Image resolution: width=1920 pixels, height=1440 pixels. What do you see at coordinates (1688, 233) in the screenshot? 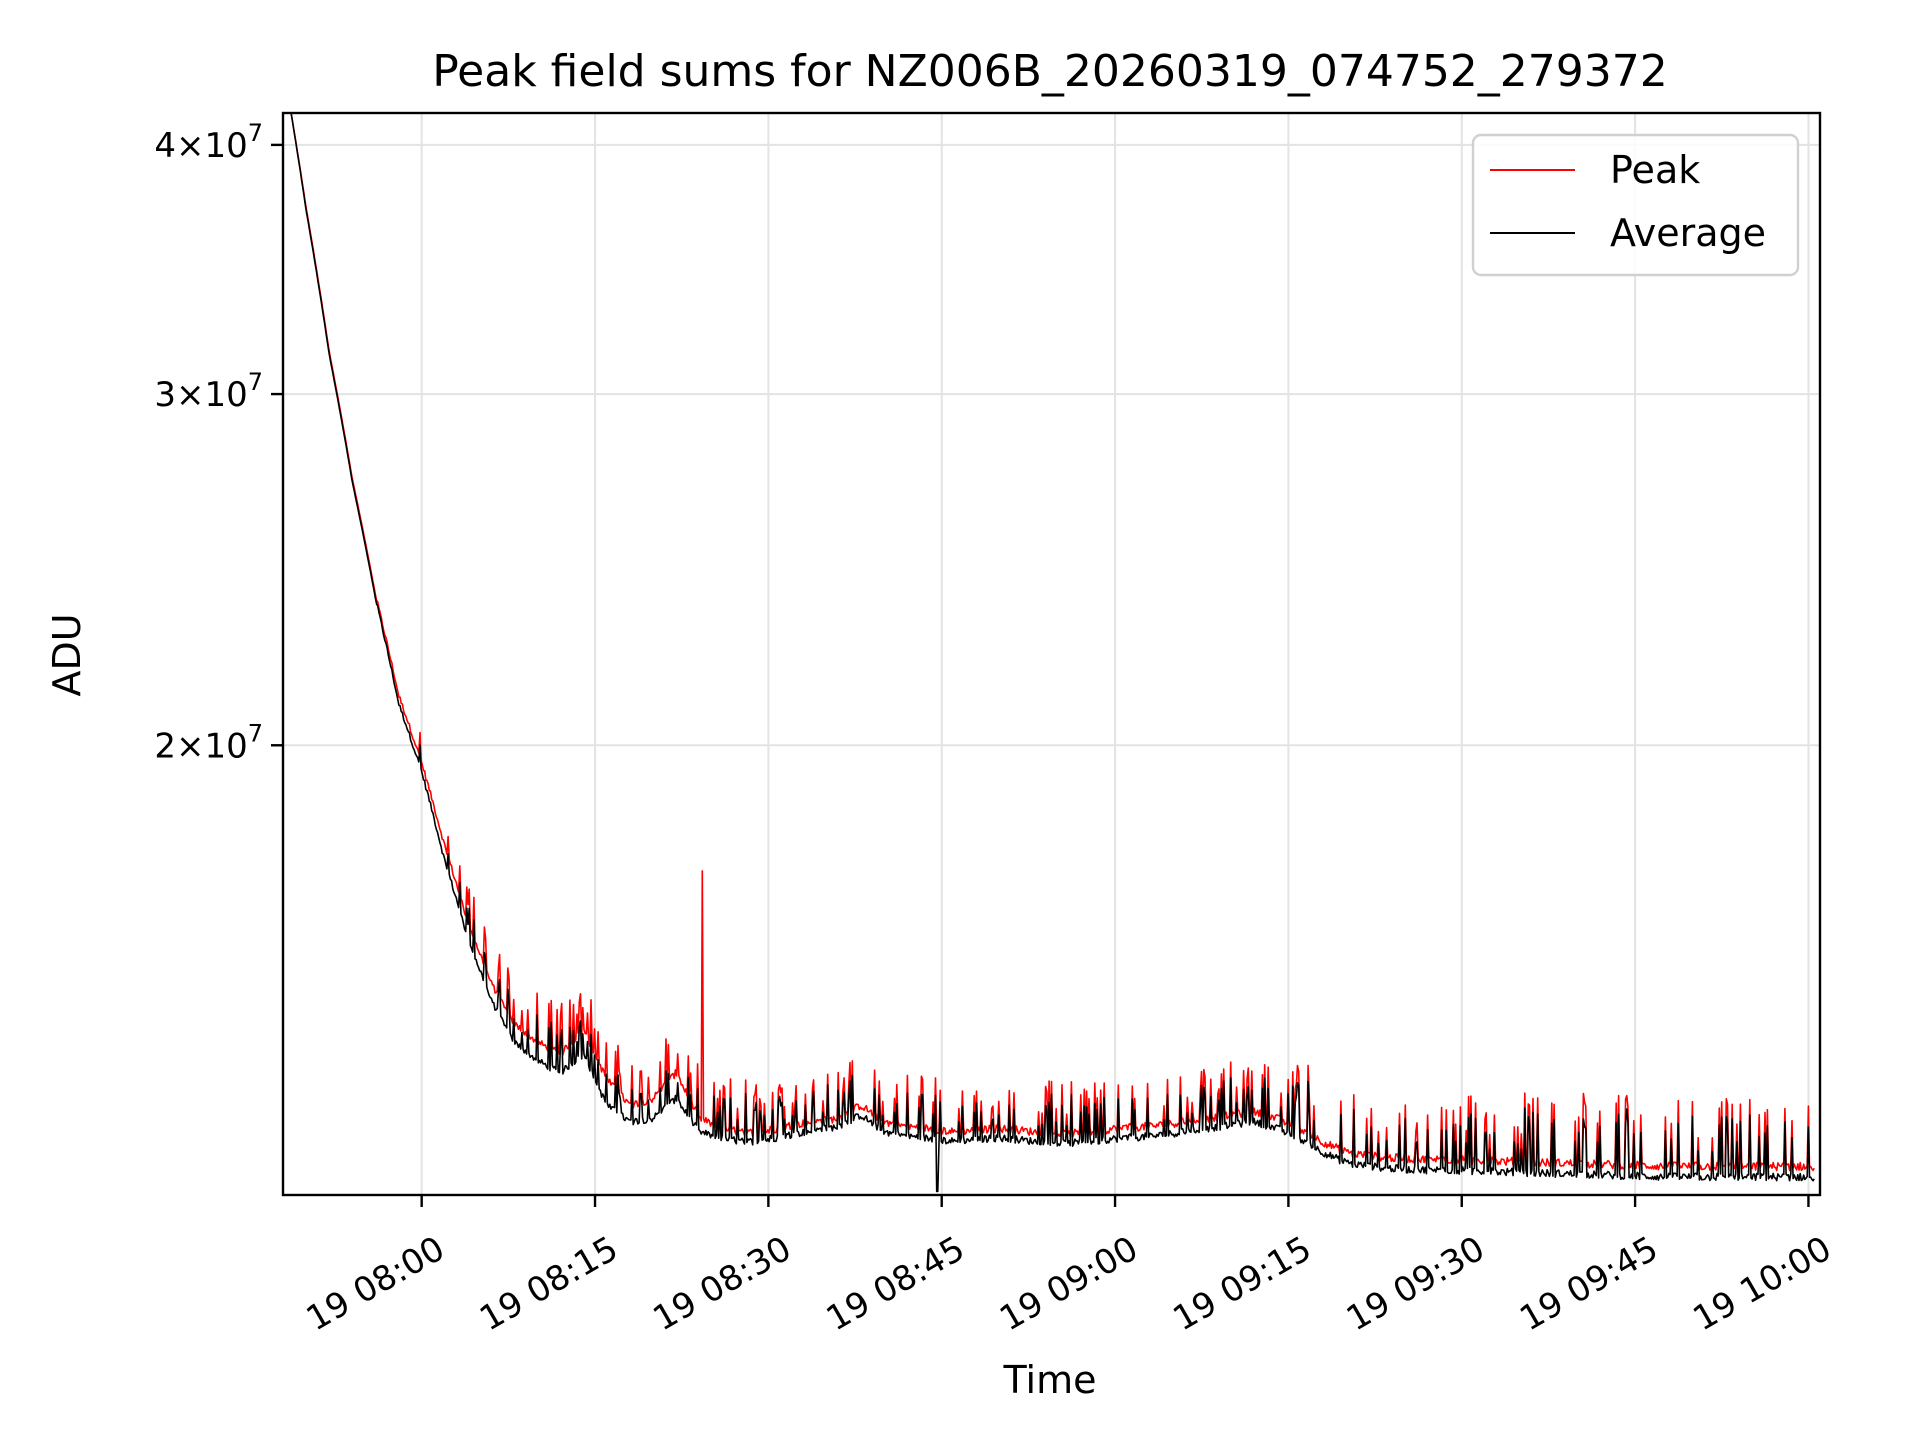
I see `legend-label-average: Average` at bounding box center [1688, 233].